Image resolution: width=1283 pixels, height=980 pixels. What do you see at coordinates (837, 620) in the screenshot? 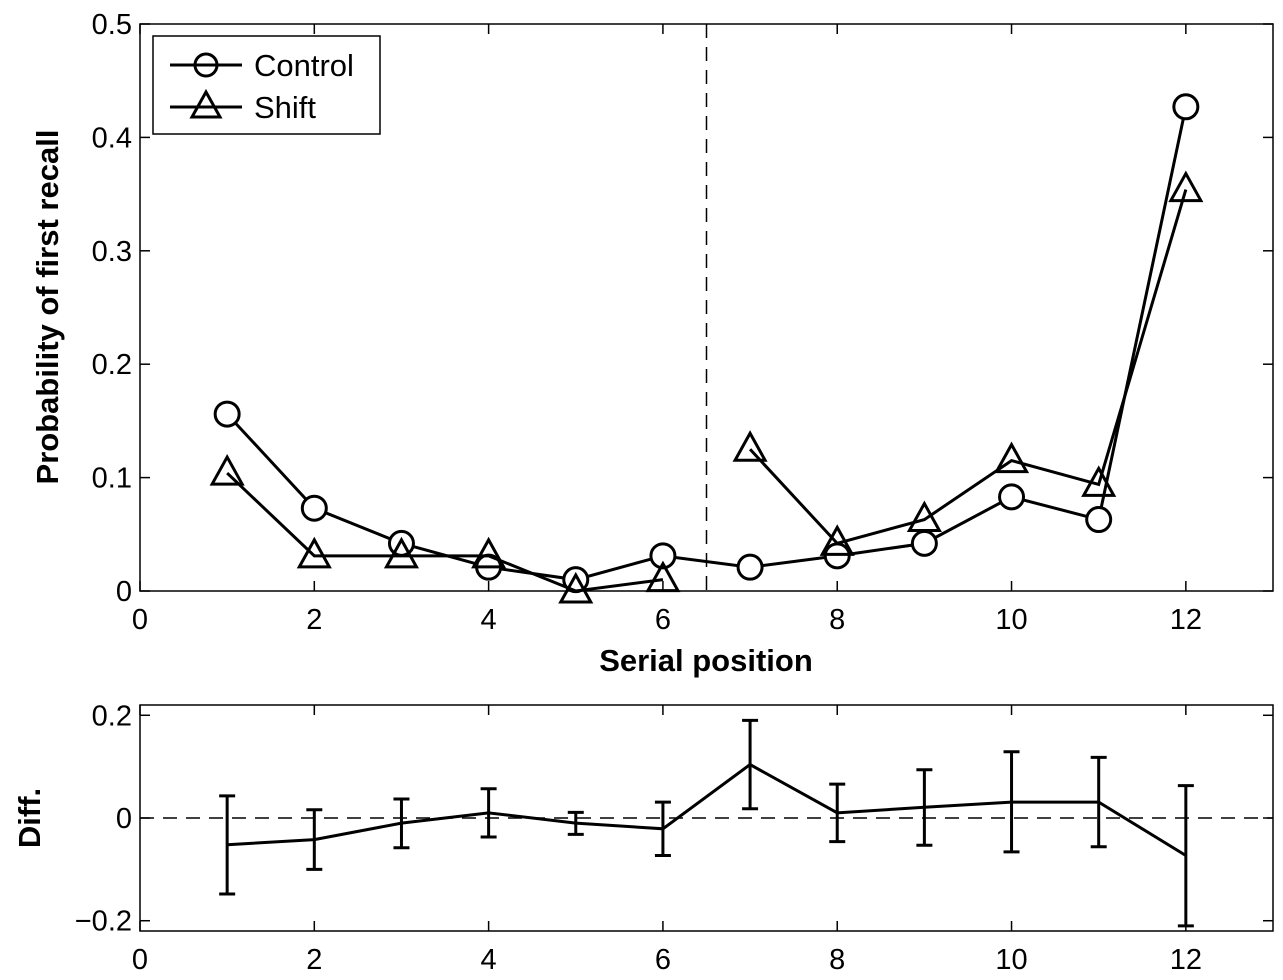
I see `top-x-tick-label: 8` at bounding box center [837, 620].